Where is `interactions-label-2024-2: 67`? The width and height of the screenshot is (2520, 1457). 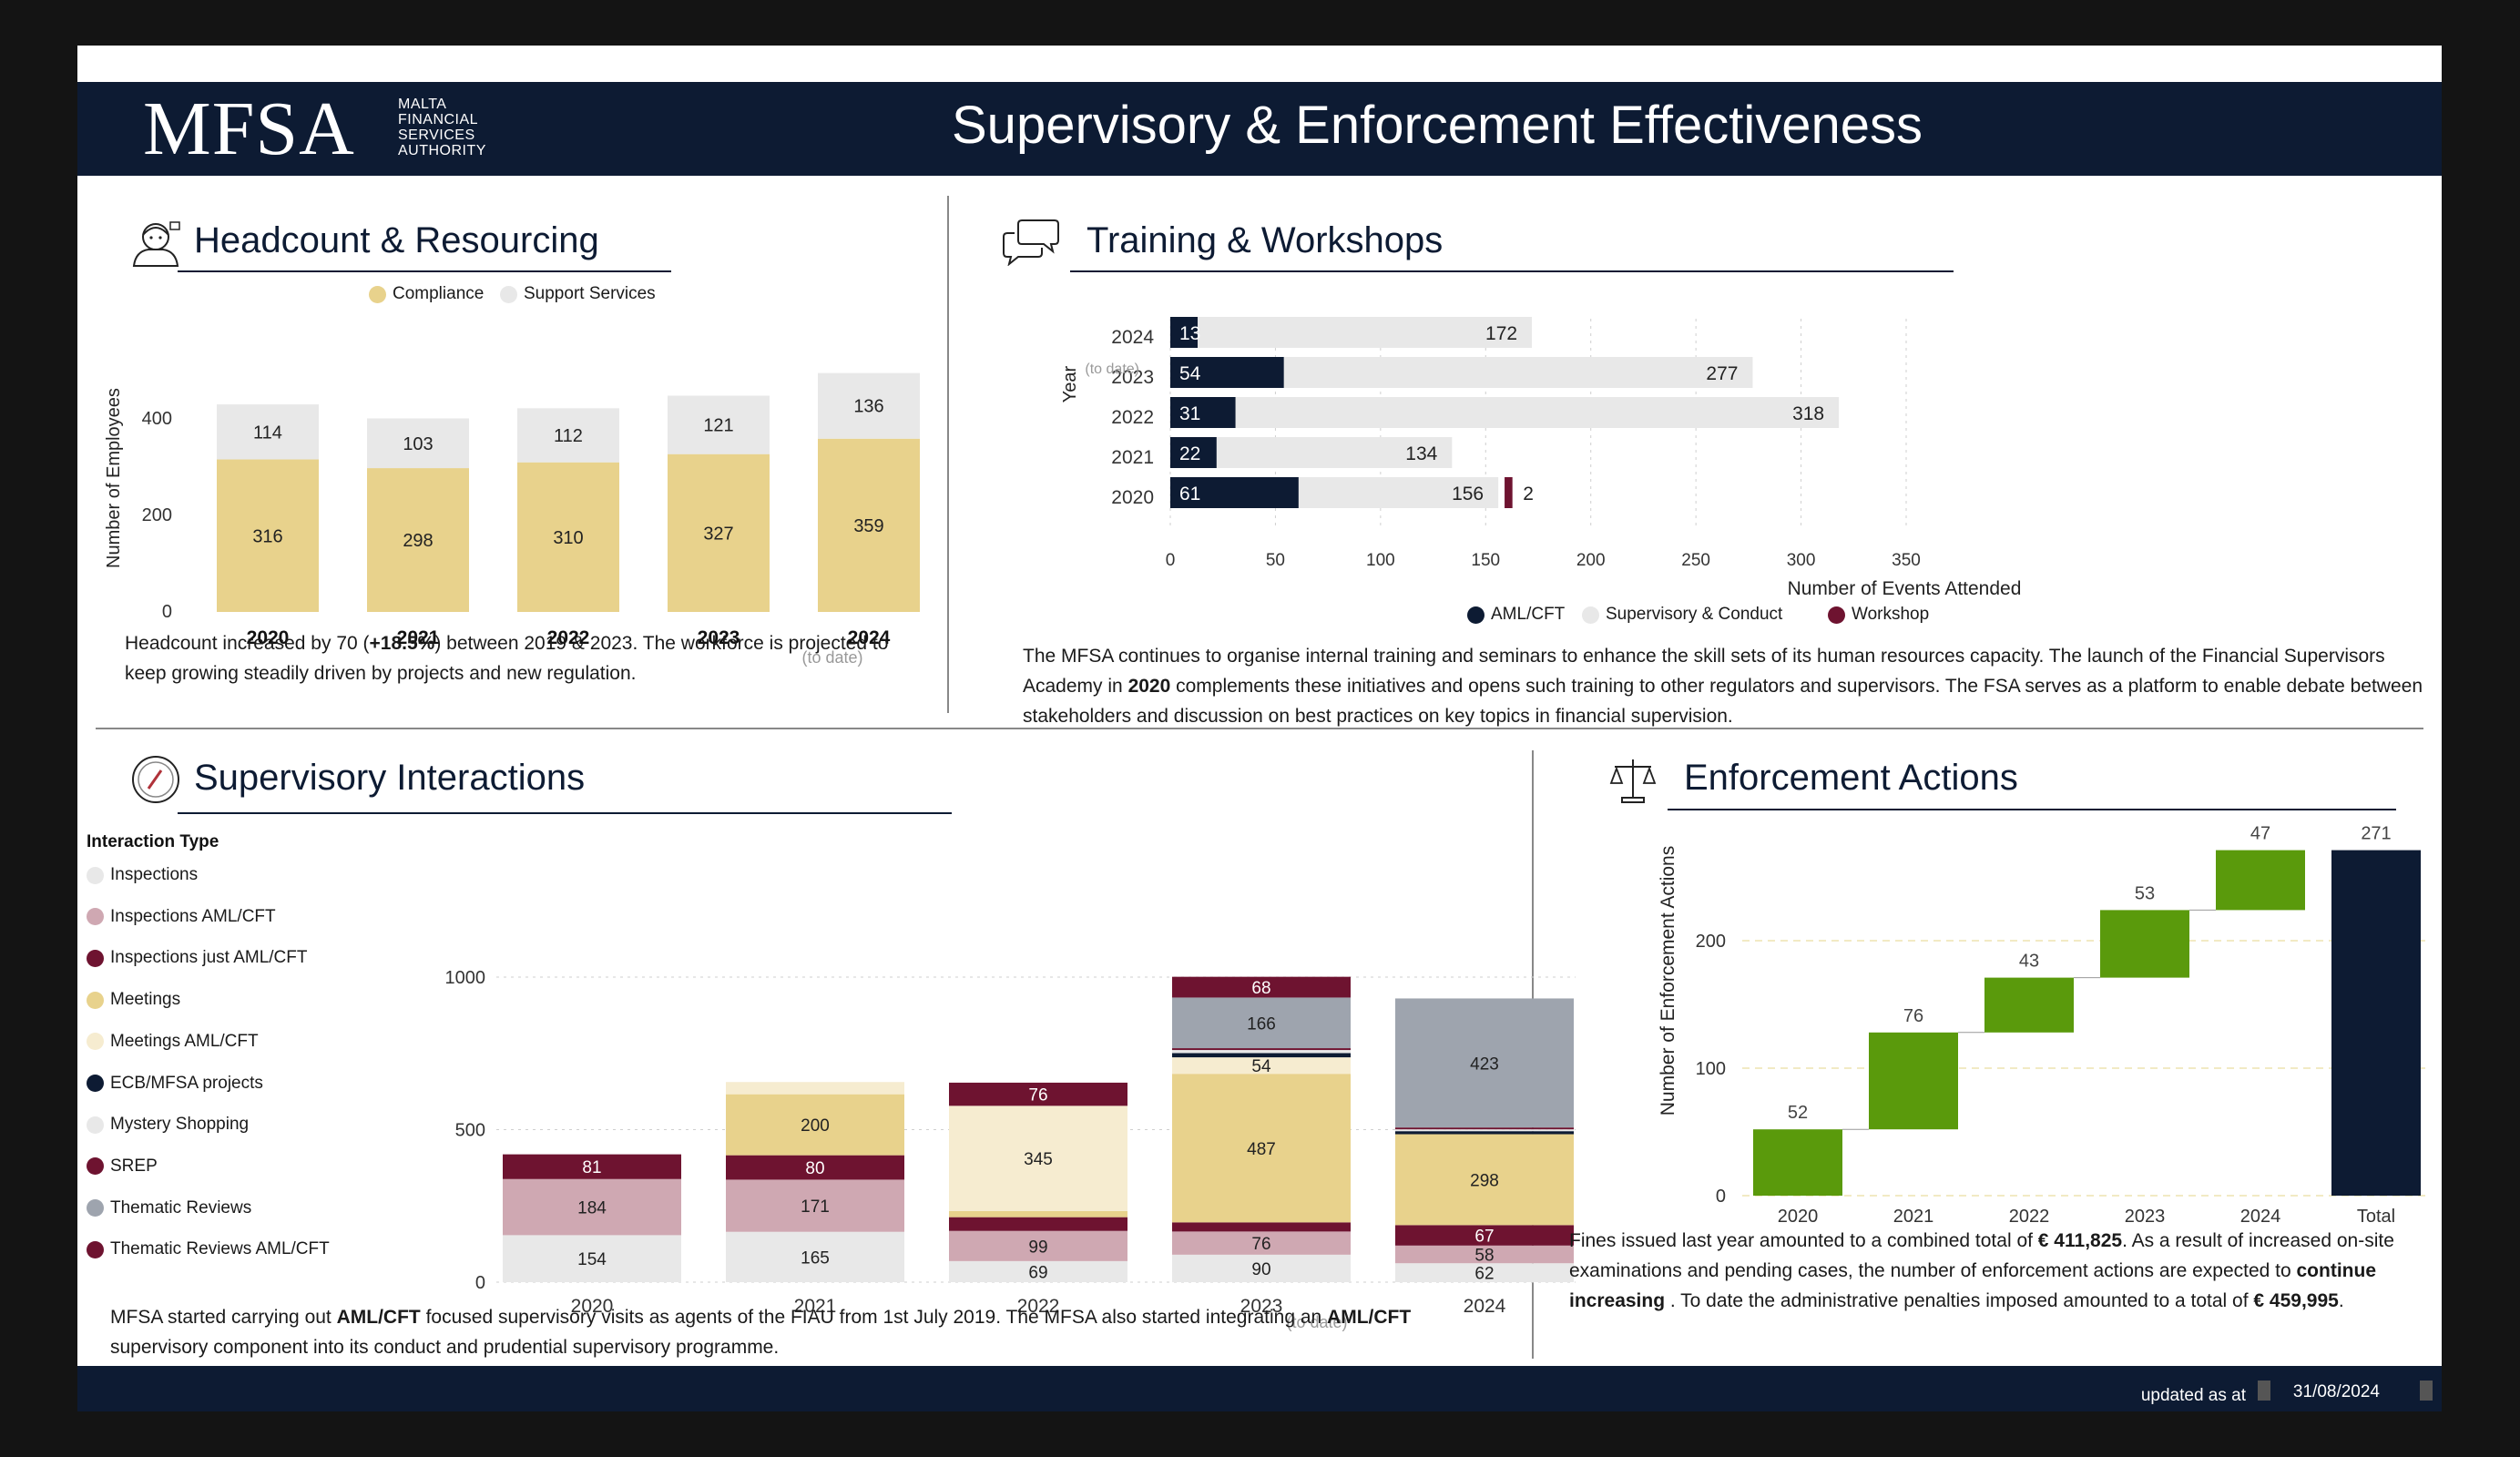
interactions-label-2024-2: 67 is located at coordinates (1484, 1237).